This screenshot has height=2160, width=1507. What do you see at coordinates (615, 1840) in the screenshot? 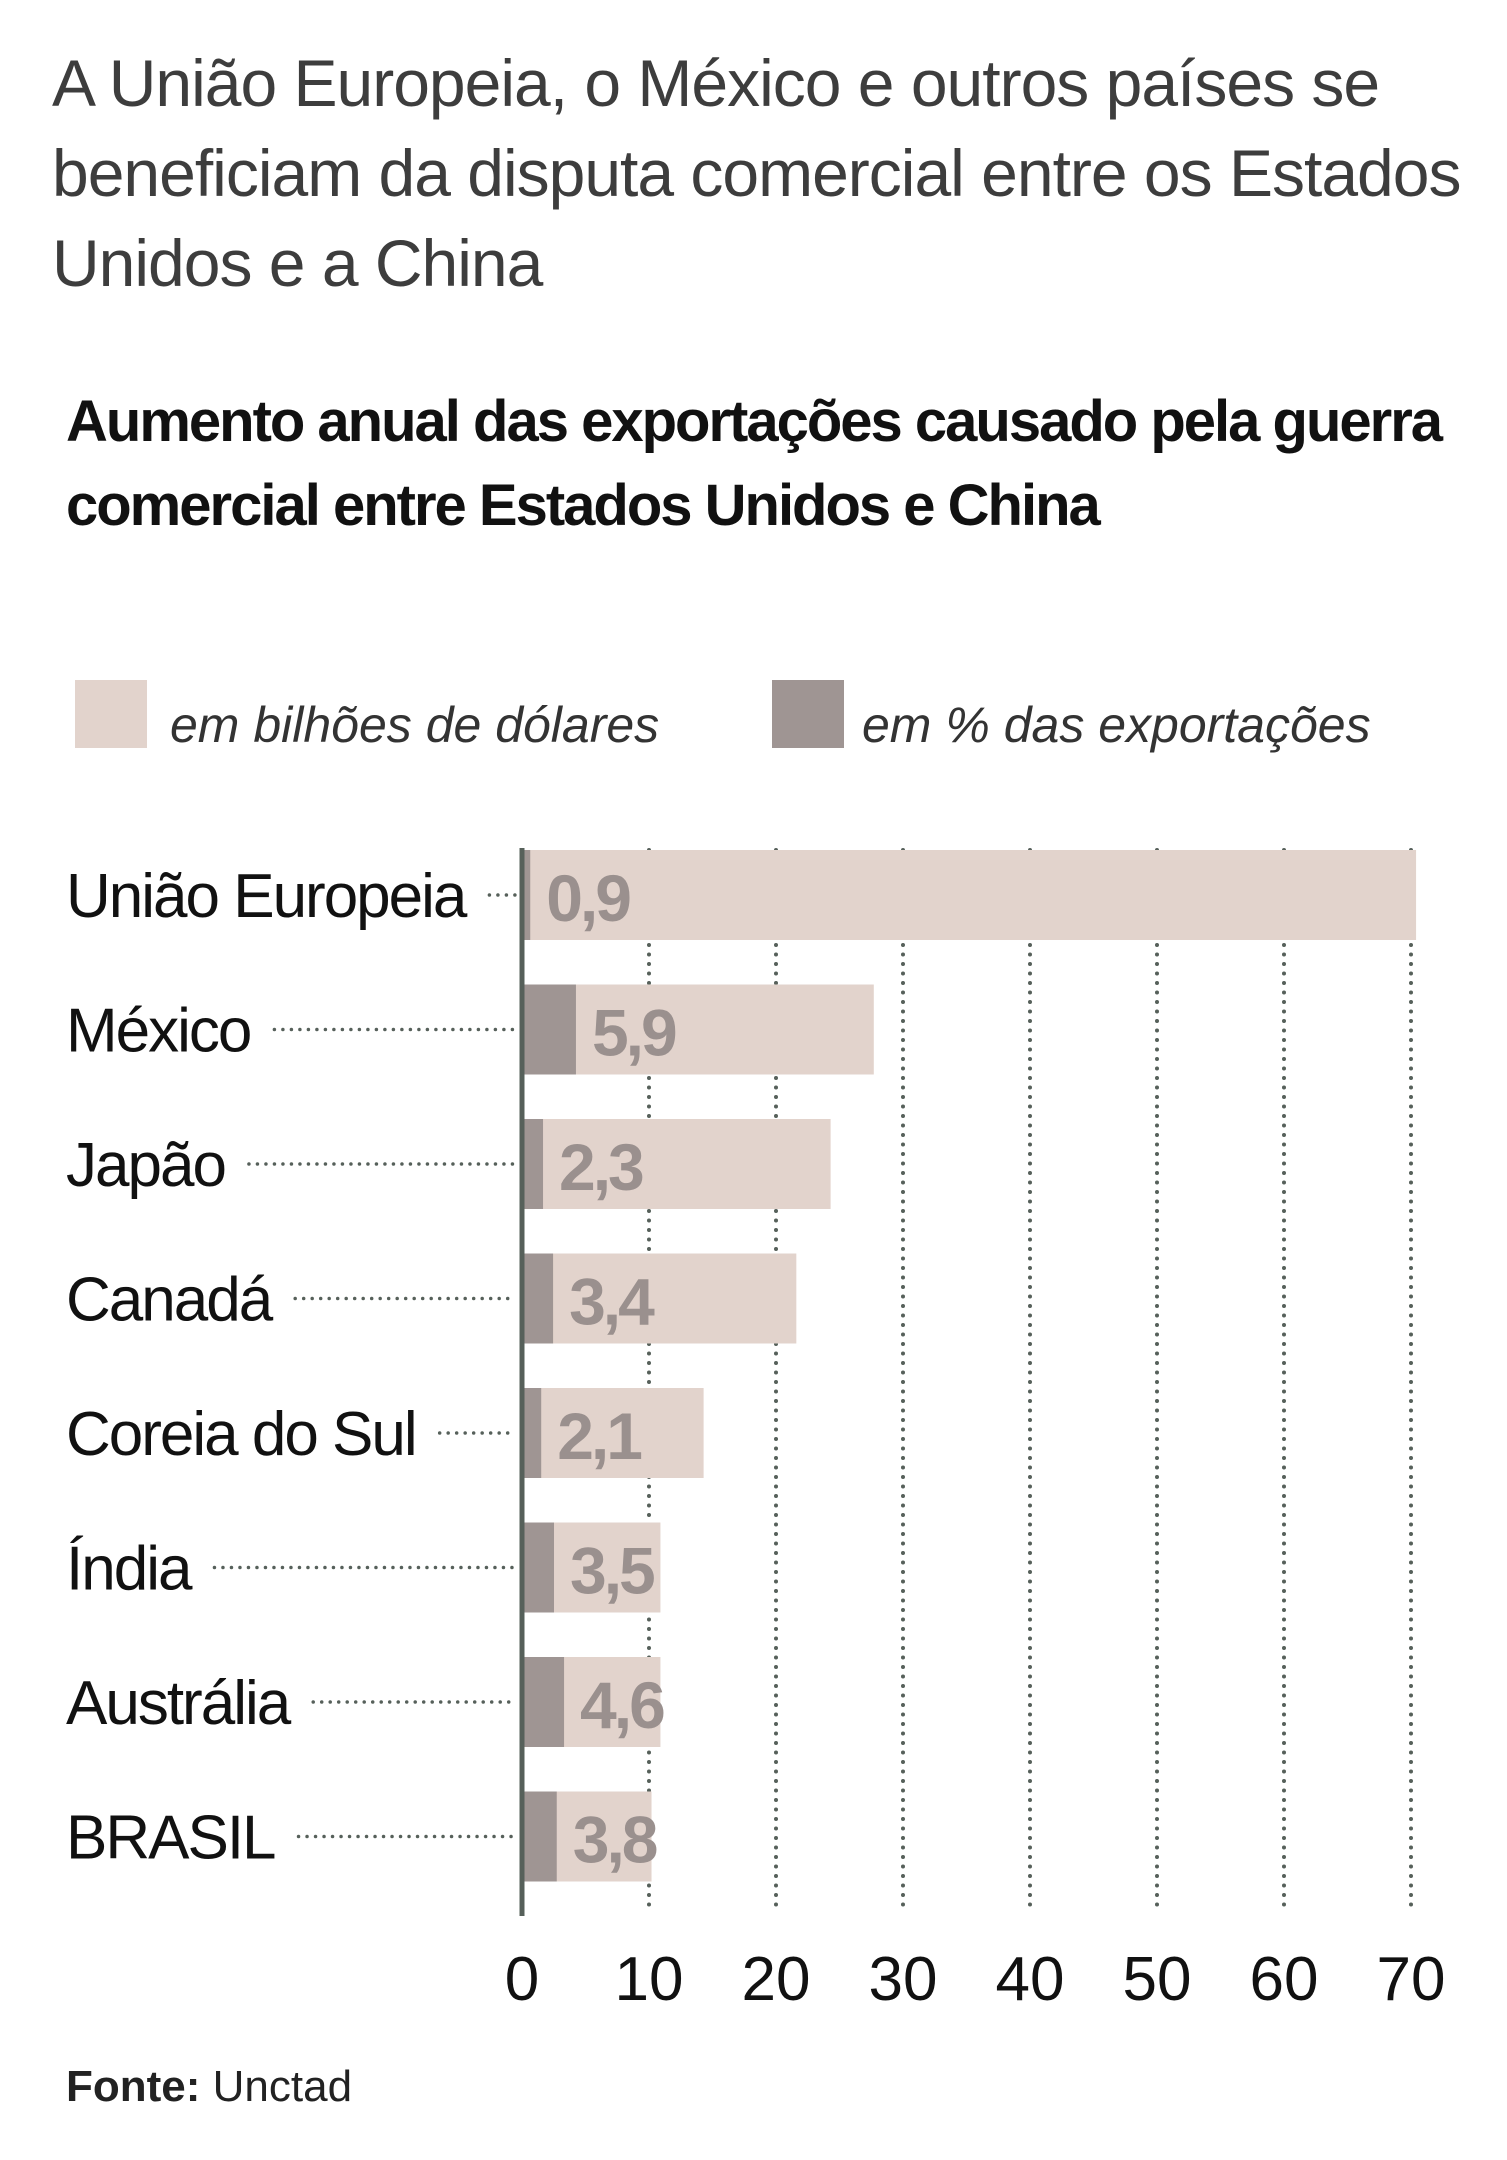
I see `data-label: 3,8` at bounding box center [615, 1840].